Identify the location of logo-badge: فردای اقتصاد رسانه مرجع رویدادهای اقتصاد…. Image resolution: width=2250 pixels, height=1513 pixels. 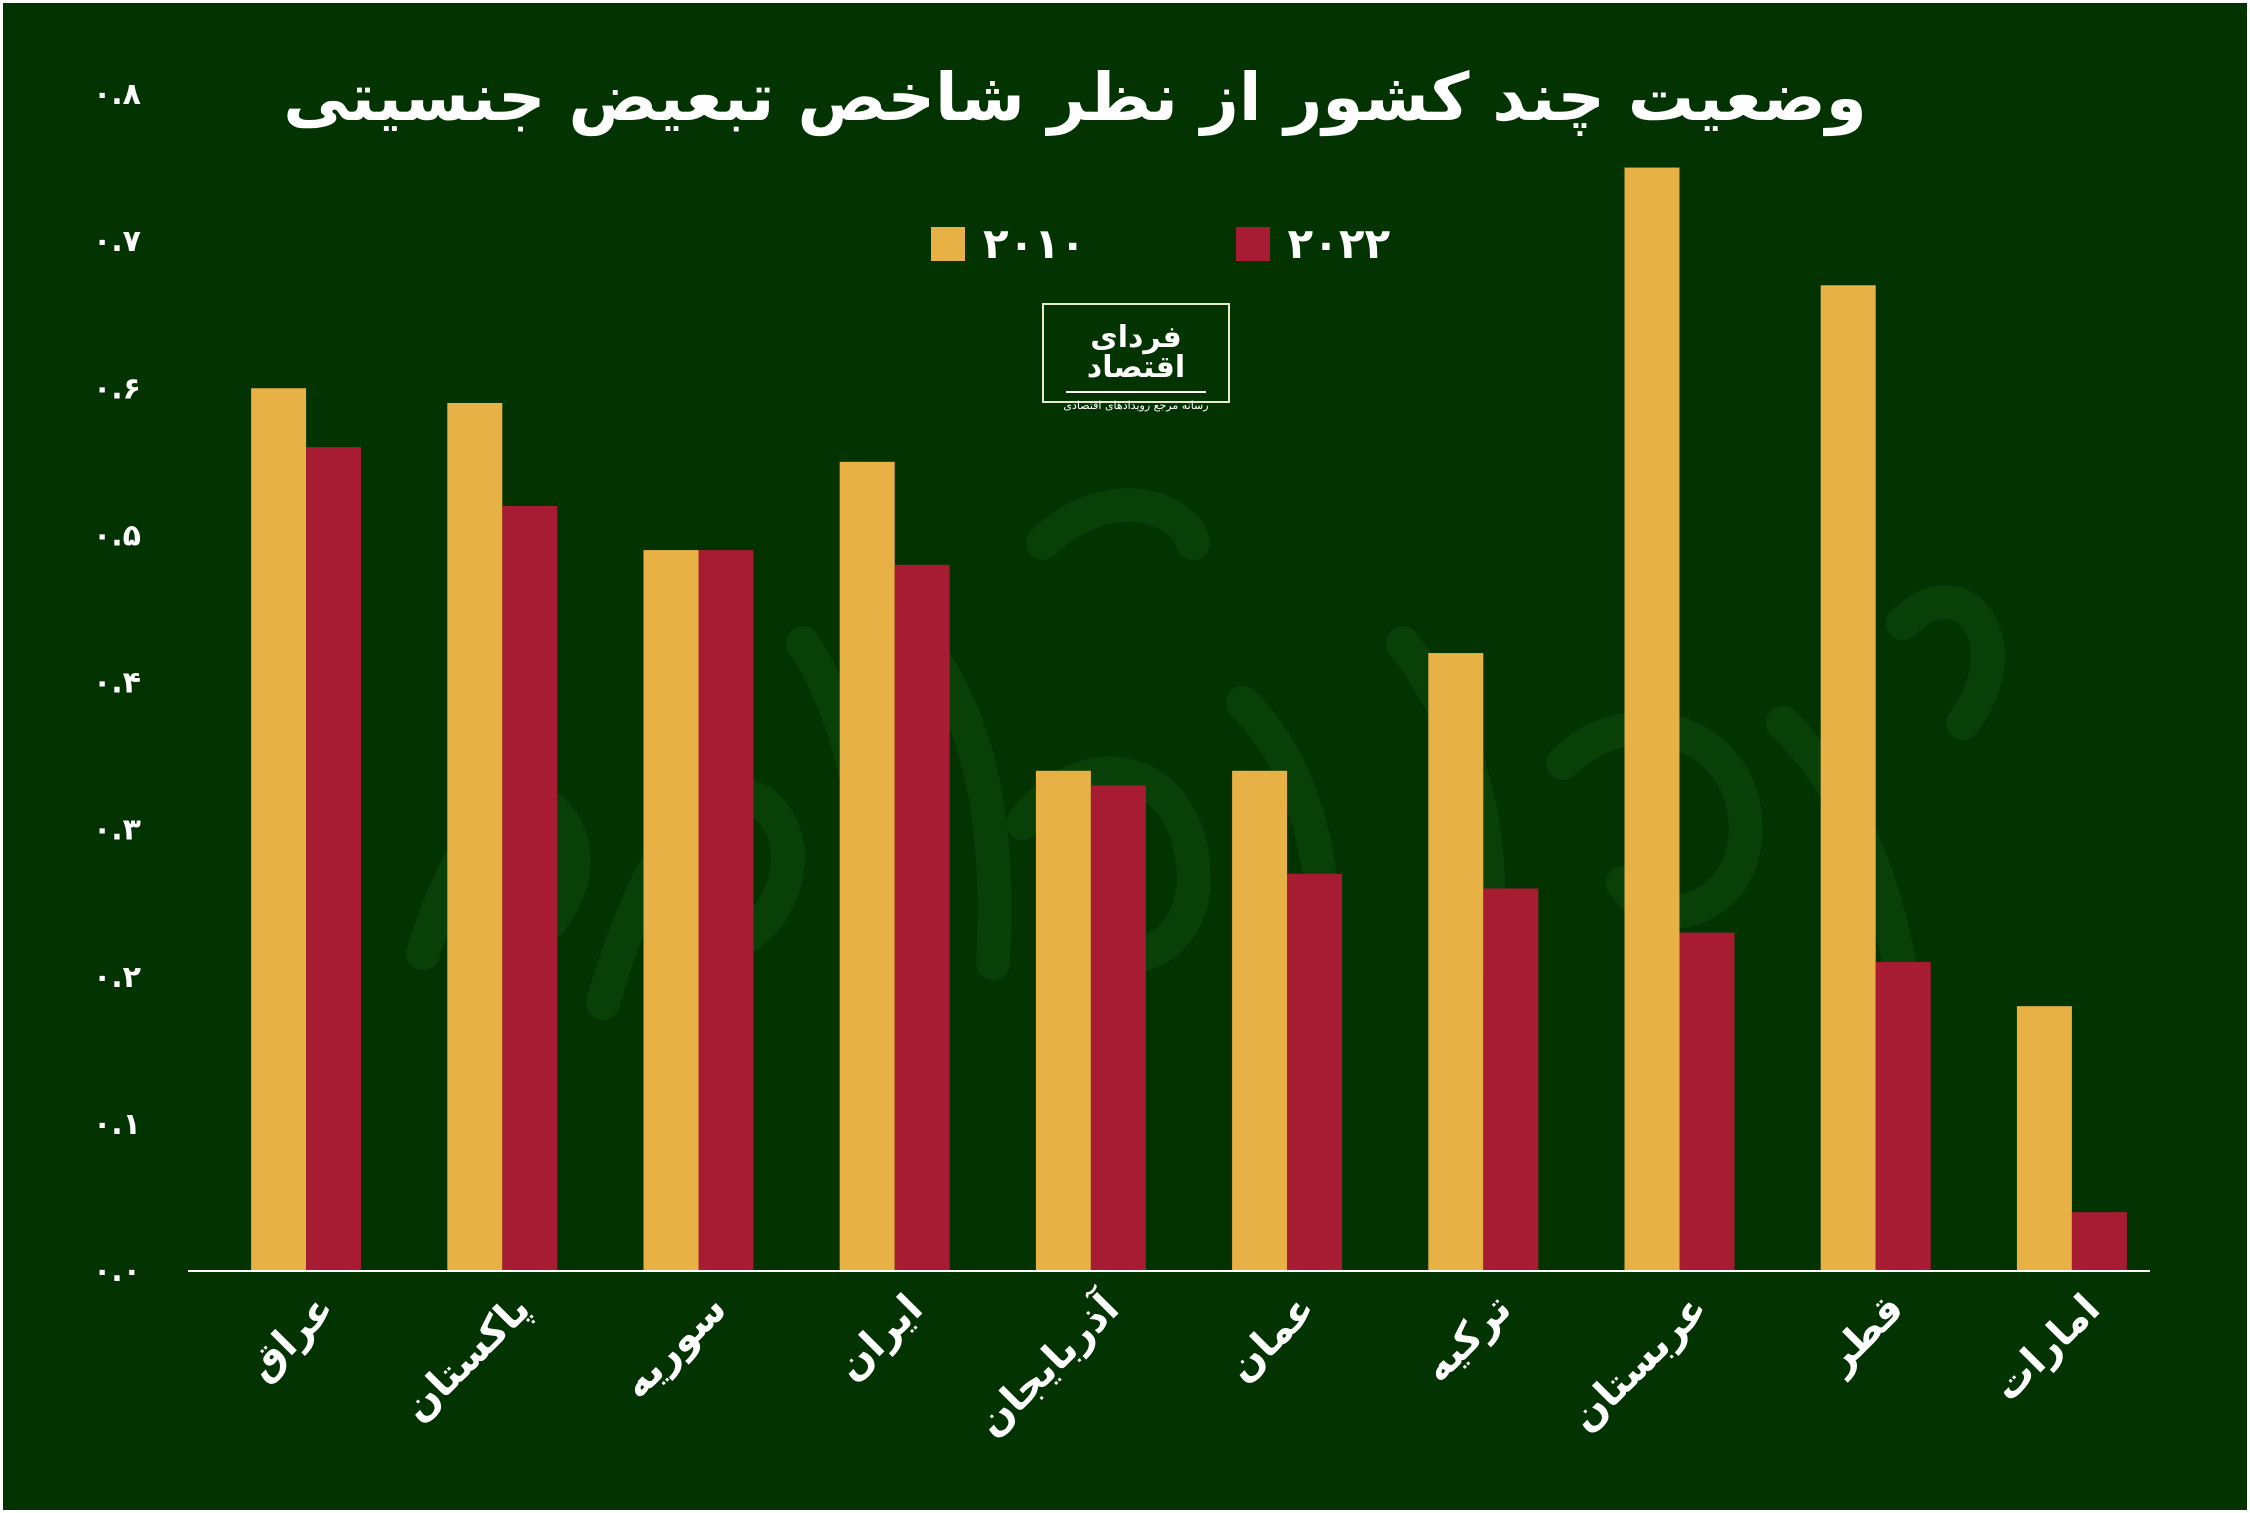
(1136, 357).